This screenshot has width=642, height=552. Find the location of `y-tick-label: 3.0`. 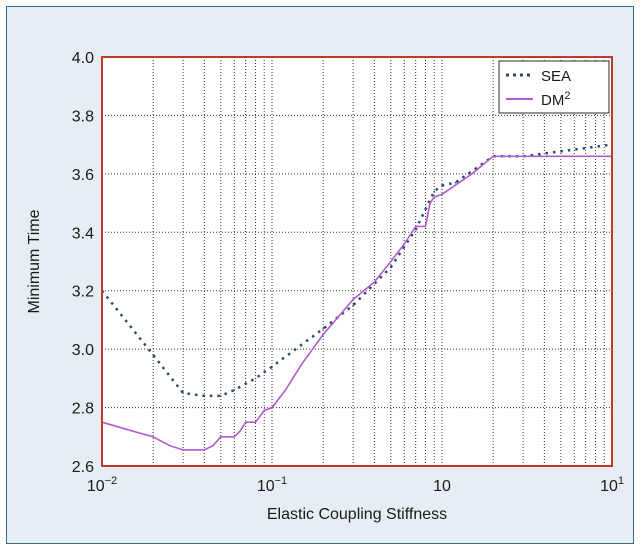

y-tick-label: 3.0 is located at coordinates (83, 350).